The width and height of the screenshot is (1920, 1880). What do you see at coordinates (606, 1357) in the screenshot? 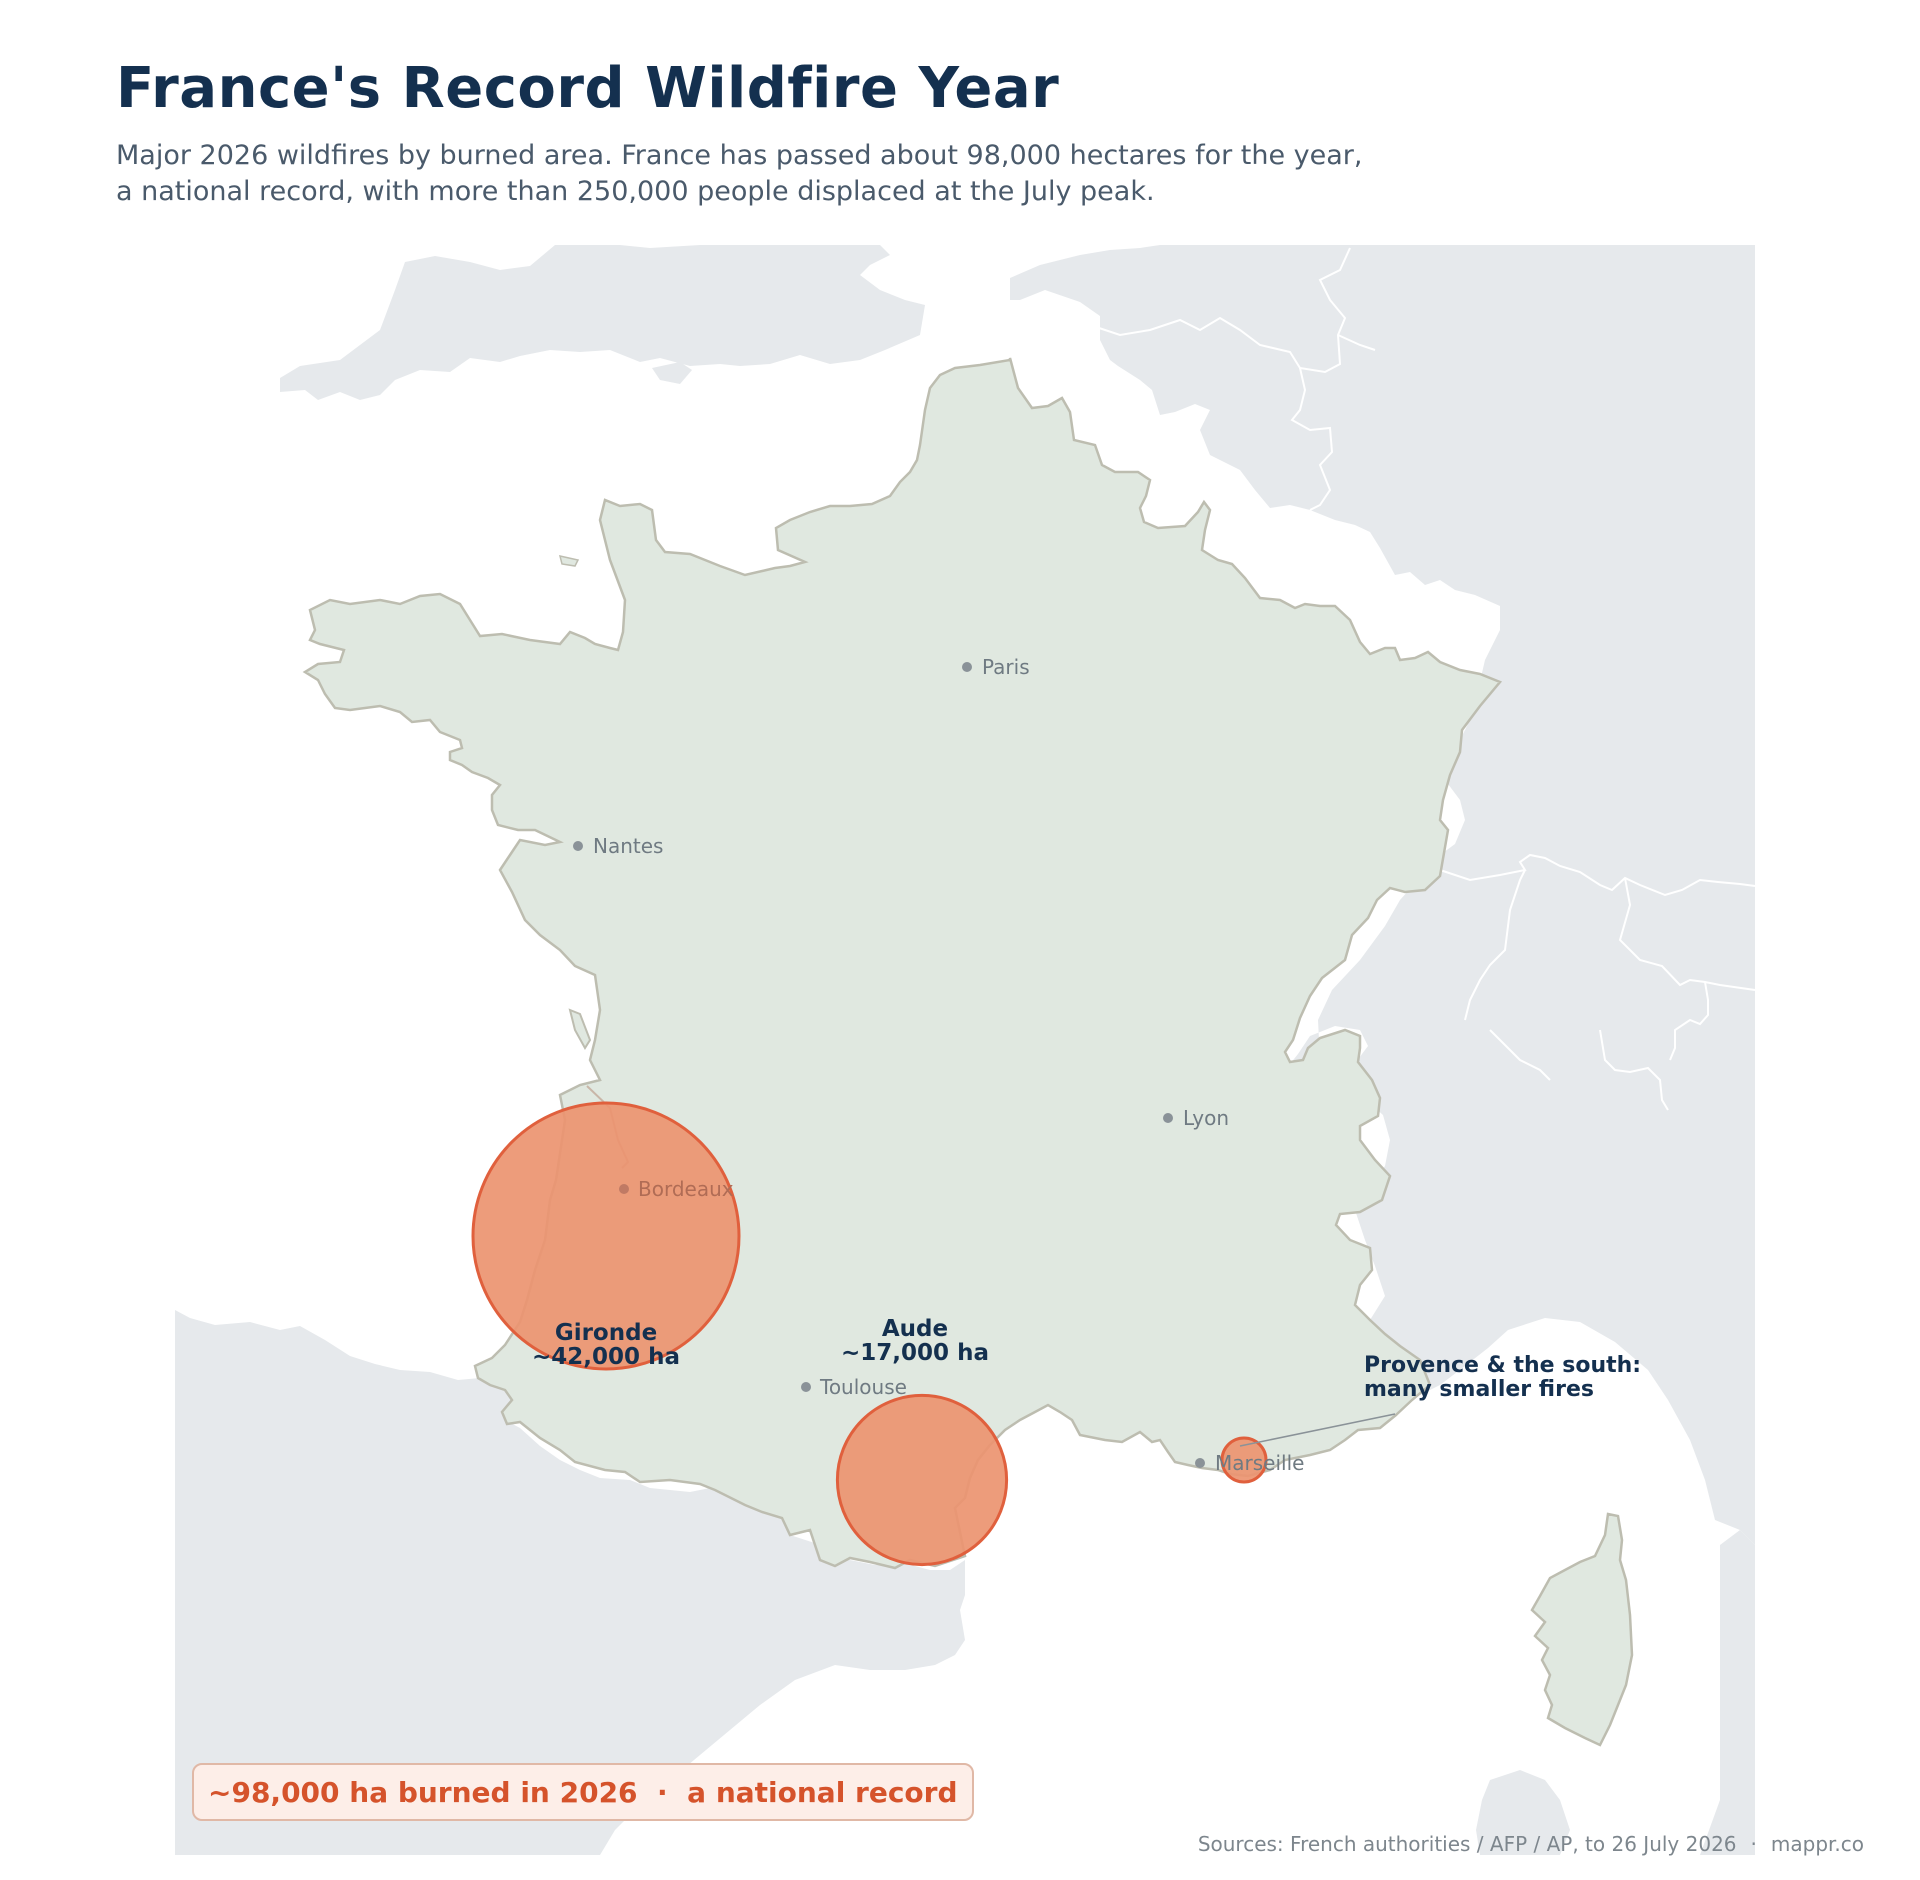
I see `gironde-area-label: ~42,000 ha` at bounding box center [606, 1357].